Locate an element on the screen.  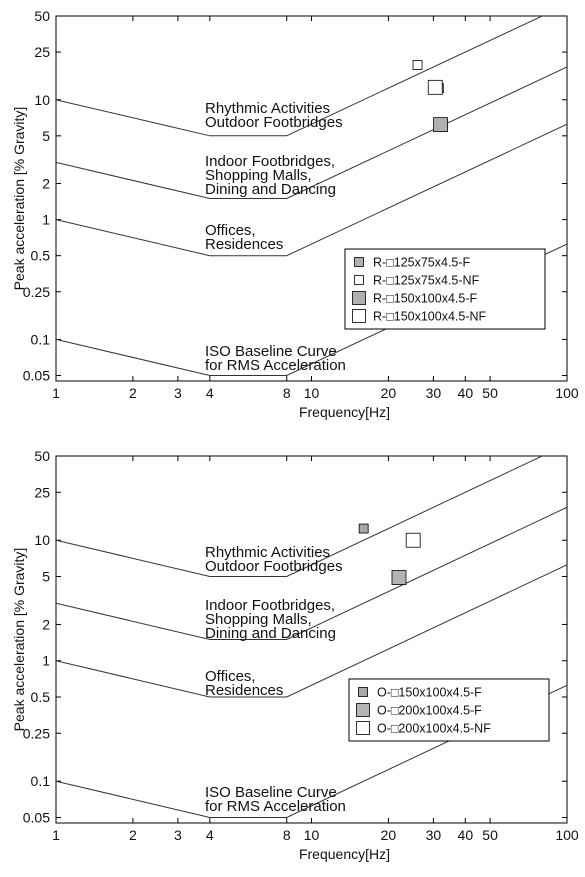
legend-entry: O-□200x100x4.5-NF is located at coordinates (434, 729).